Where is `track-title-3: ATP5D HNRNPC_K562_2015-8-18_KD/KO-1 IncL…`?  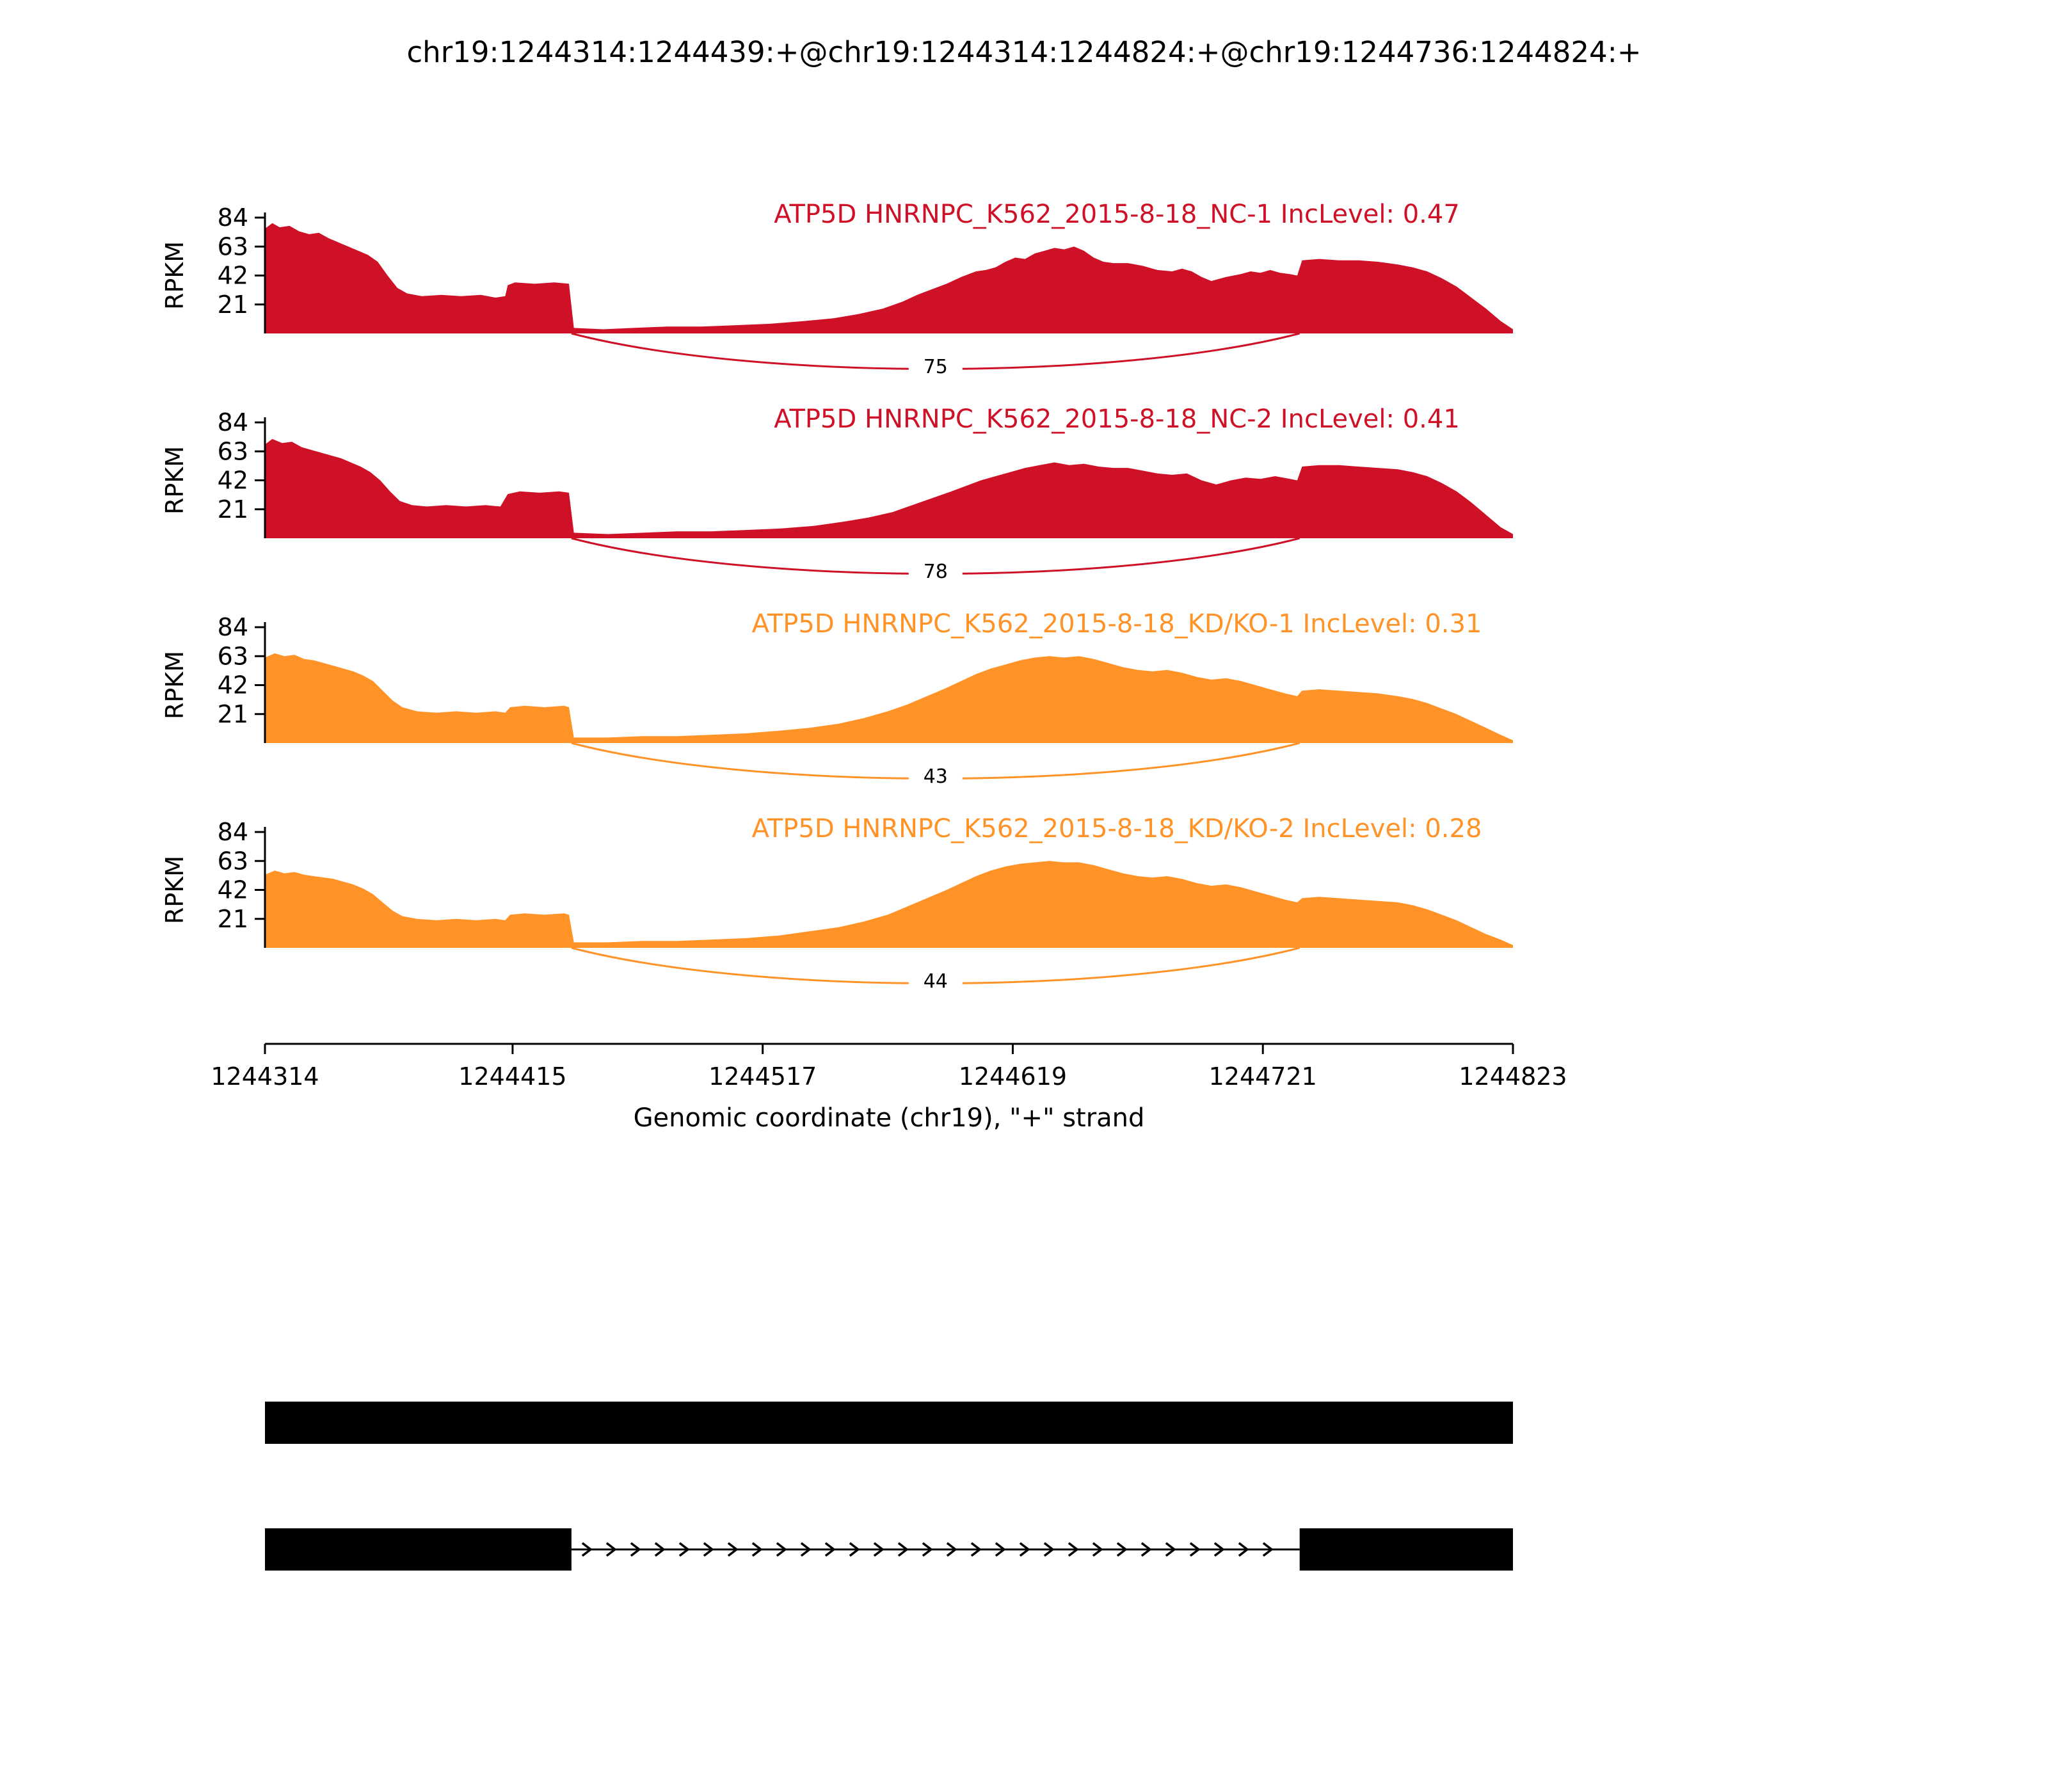 track-title-3: ATP5D HNRNPC_K562_2015-8-18_KD/KO-1 IncL… is located at coordinates (1117, 624).